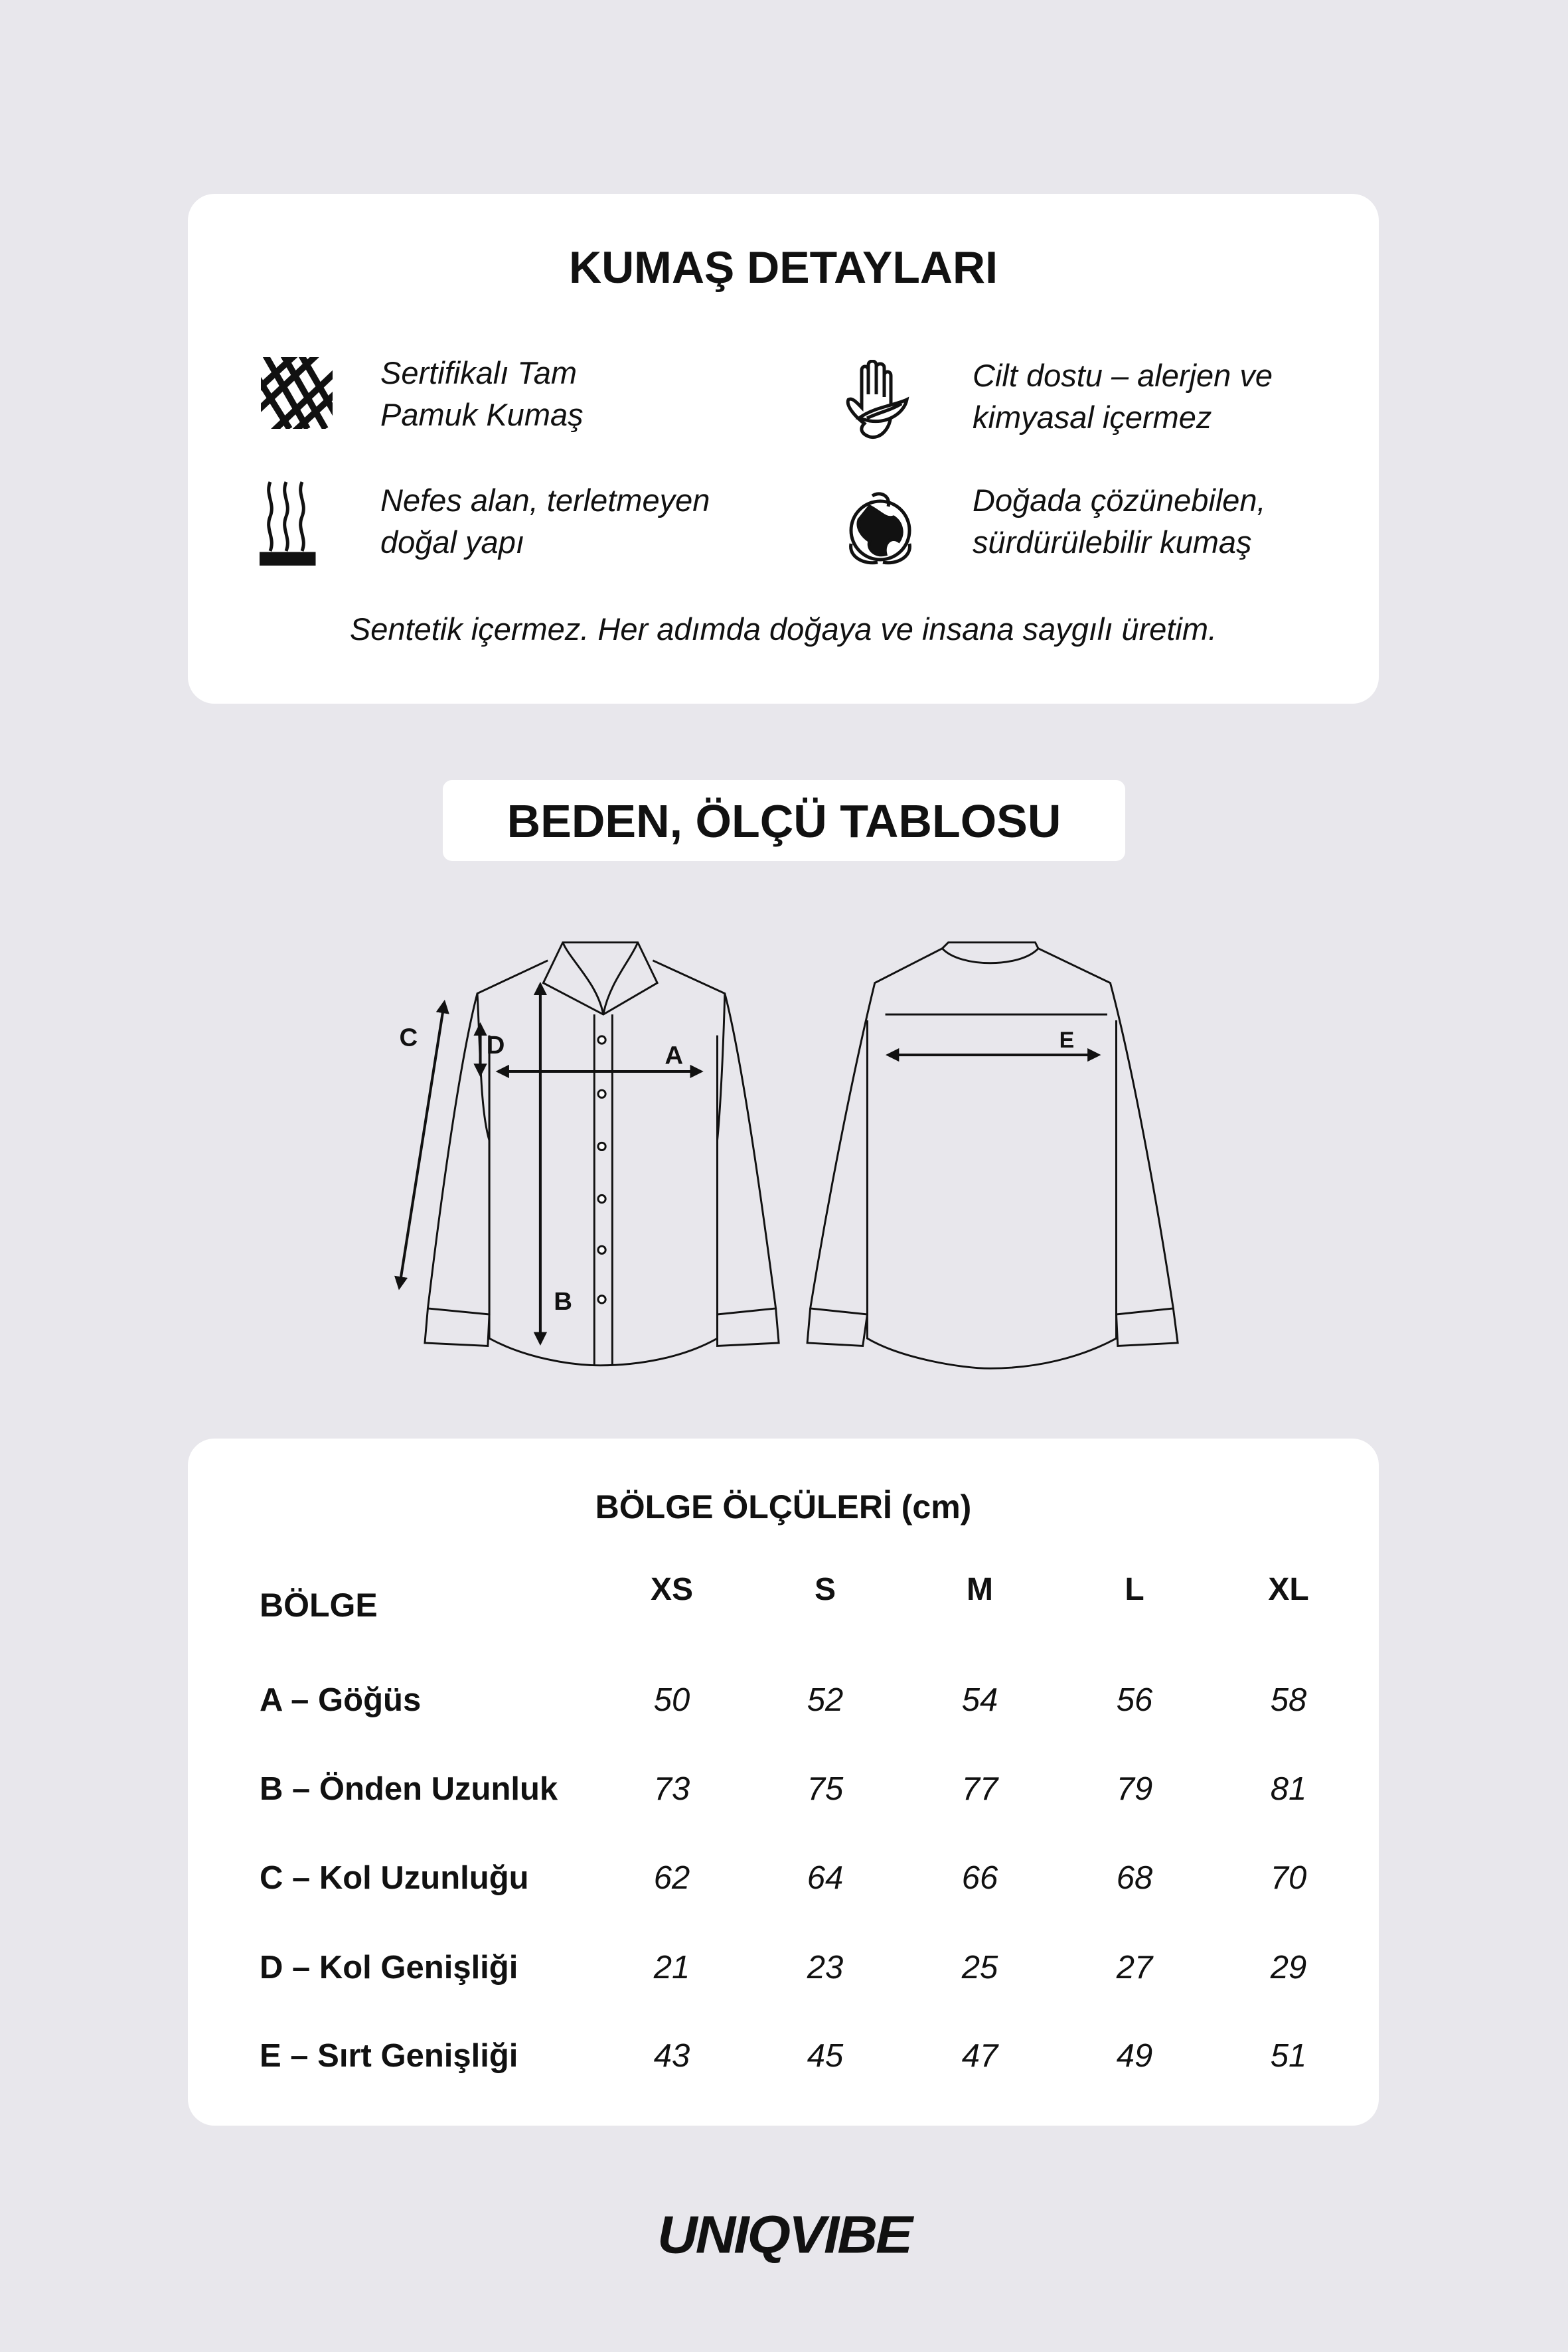 Image resolution: width=1568 pixels, height=2352 pixels. Describe the element at coordinates (389, 1968) in the screenshot. I see `row-label: D – Kol Genişliği` at that location.